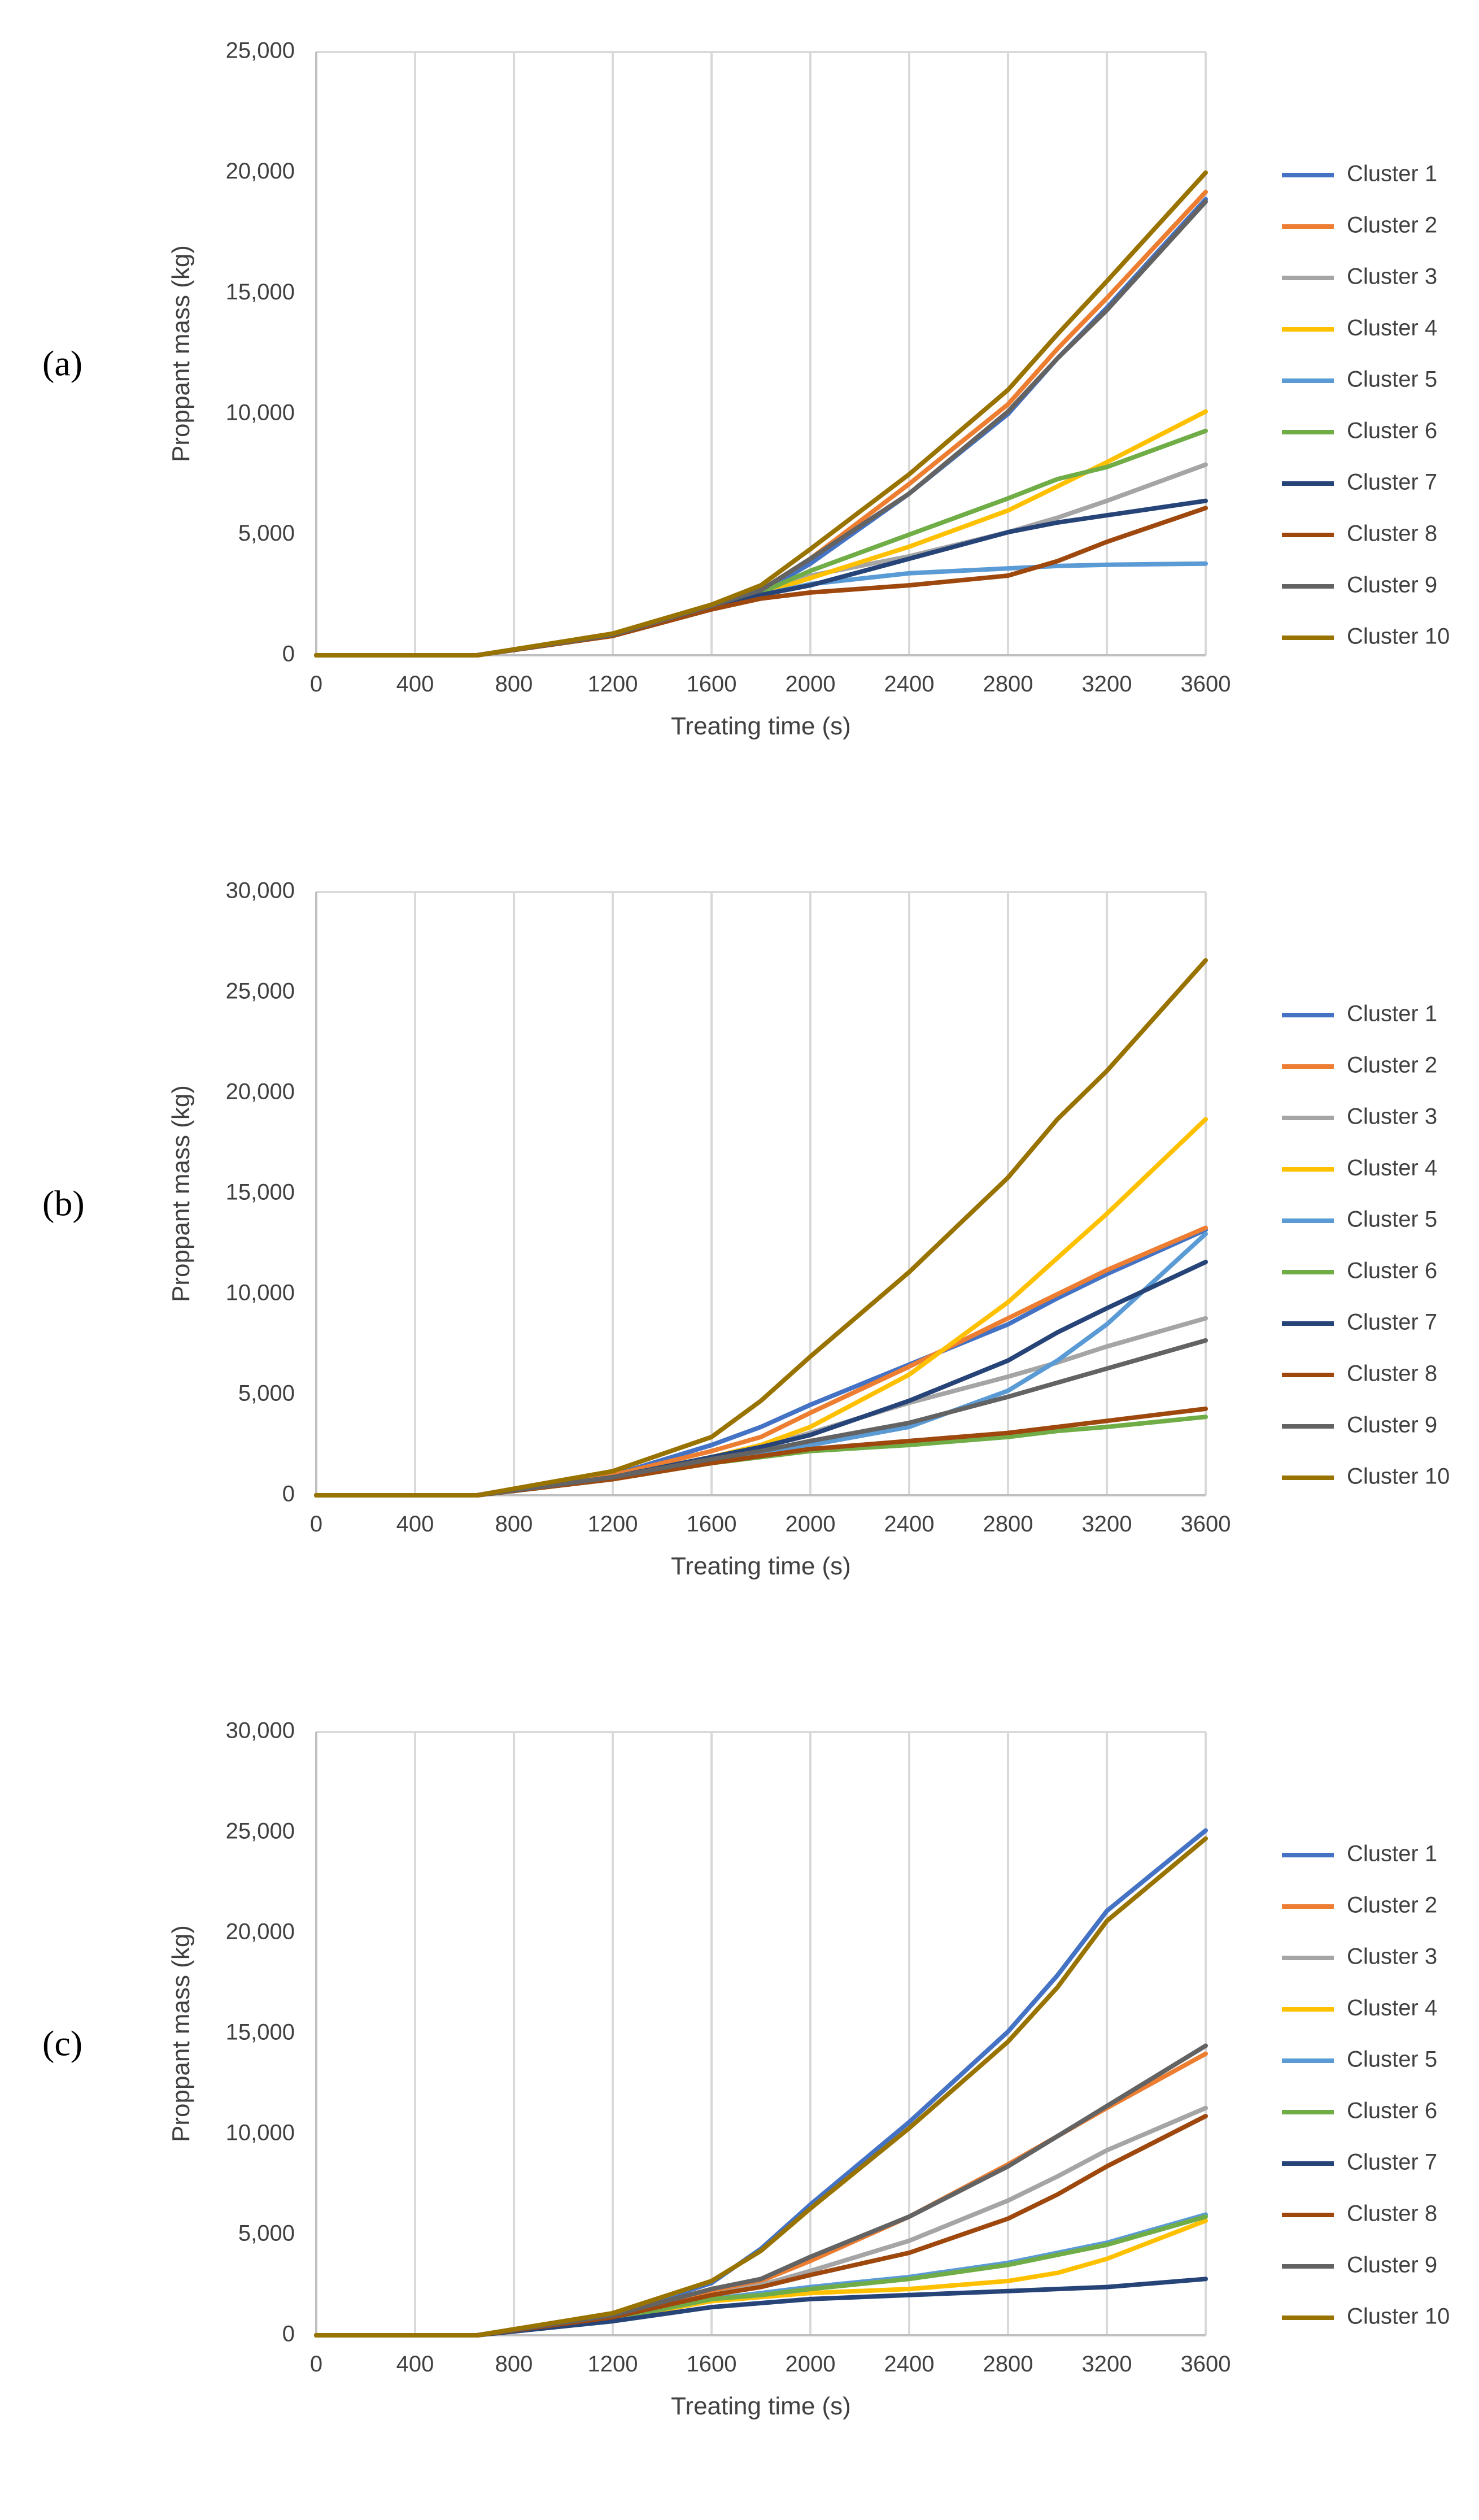 This screenshot has width=1479, height=2520. I want to click on x-axis-title-c: Treating time (s), so click(761, 2406).